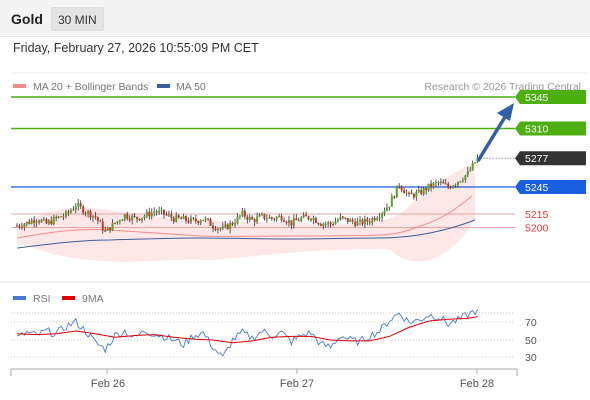 This screenshot has height=400, width=590. I want to click on trend-arrow, so click(495, 132).